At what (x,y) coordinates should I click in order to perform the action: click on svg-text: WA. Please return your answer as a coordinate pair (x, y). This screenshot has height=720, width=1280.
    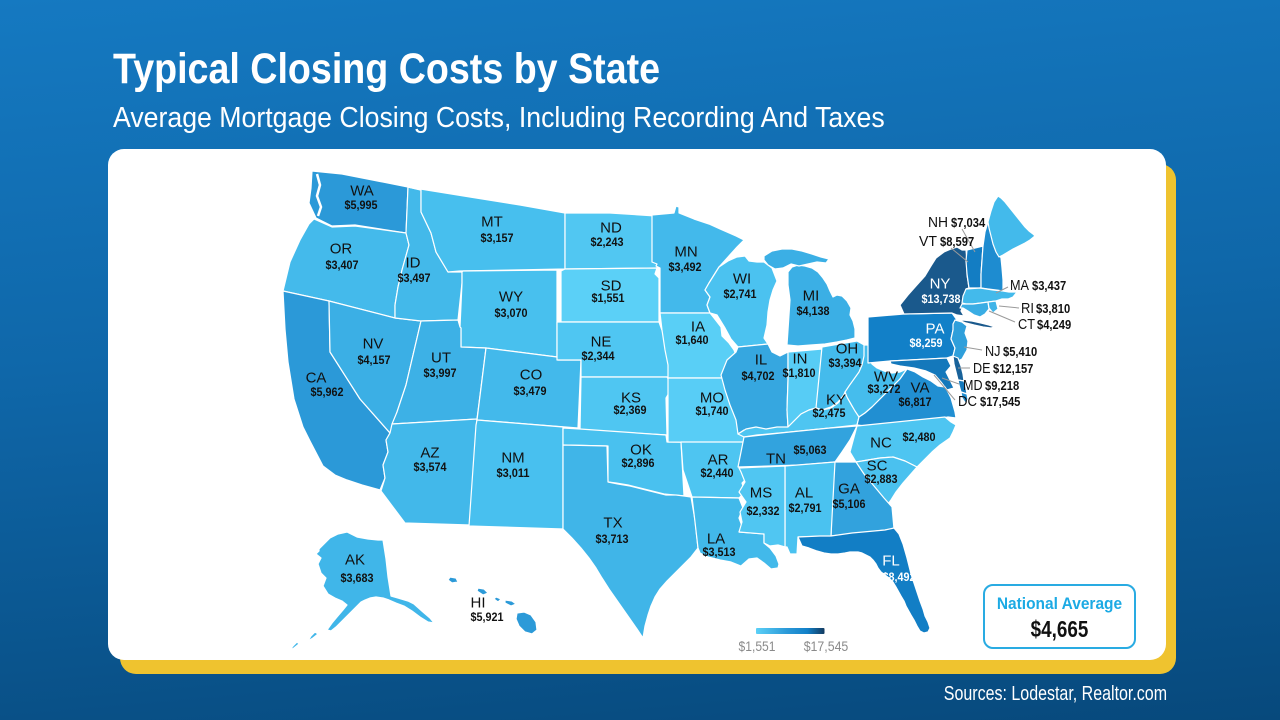
    Looking at the image, I should click on (362, 191).